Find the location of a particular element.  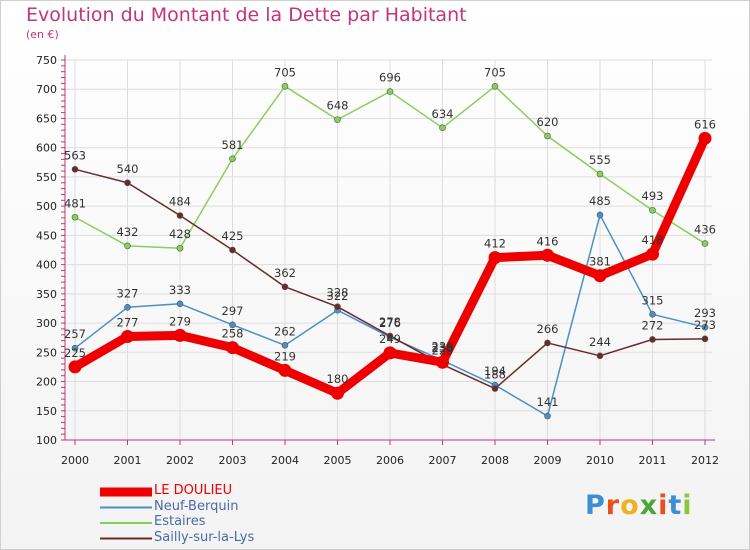

data-label: 279 is located at coordinates (180, 321).